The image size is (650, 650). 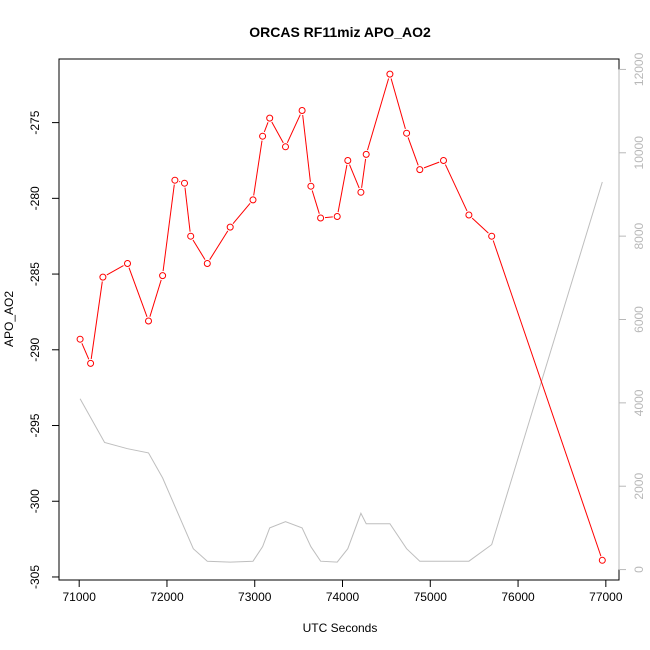 I want to click on x-tick-label: 76000, so click(x=518, y=597).